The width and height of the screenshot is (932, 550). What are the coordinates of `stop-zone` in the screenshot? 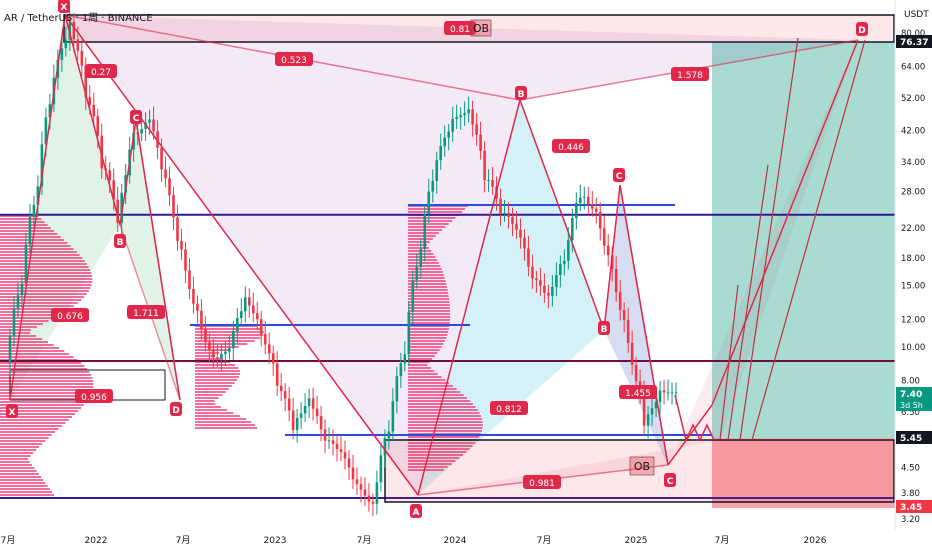 It's located at (803, 473).